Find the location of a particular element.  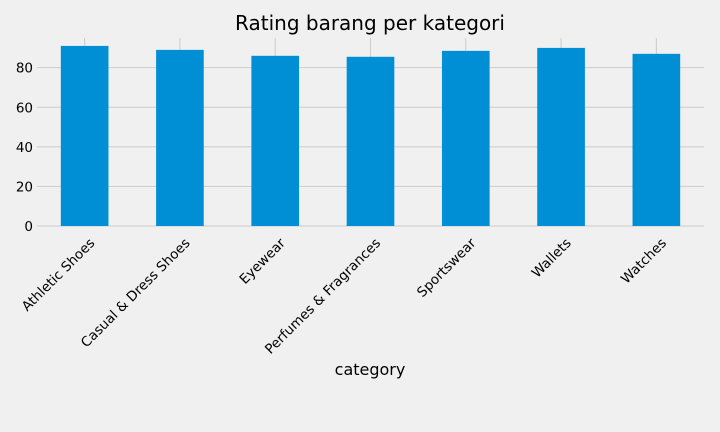

y-axis-ticks: 0 20 40 60 80 is located at coordinates (24, 148).